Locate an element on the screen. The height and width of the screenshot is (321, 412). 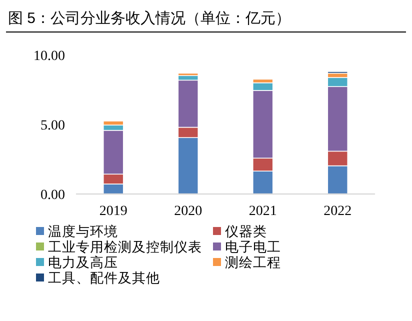
legend-label: 工具、配件及其他 is located at coordinates (104, 278).